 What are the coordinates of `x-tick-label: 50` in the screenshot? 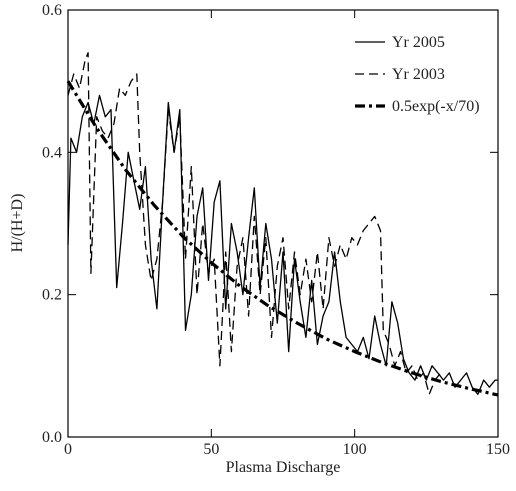 It's located at (211, 449).